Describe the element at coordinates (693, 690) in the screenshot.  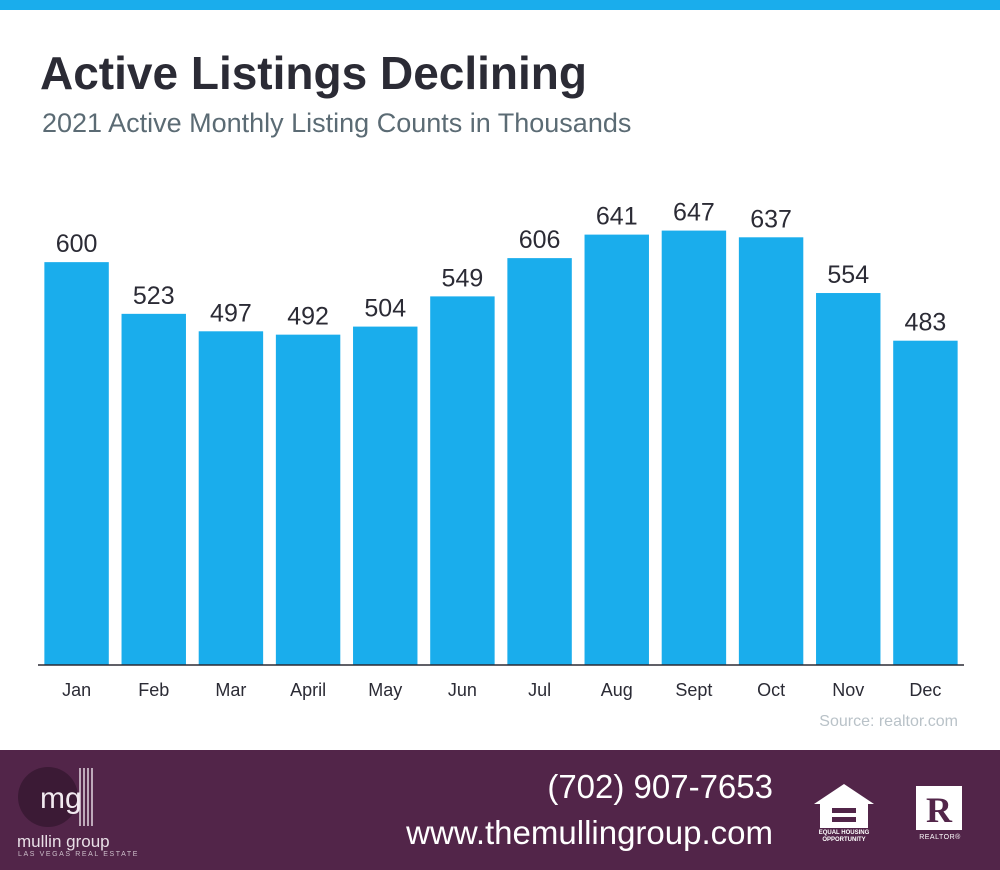
I see `tick-label-sept: Sept` at that location.